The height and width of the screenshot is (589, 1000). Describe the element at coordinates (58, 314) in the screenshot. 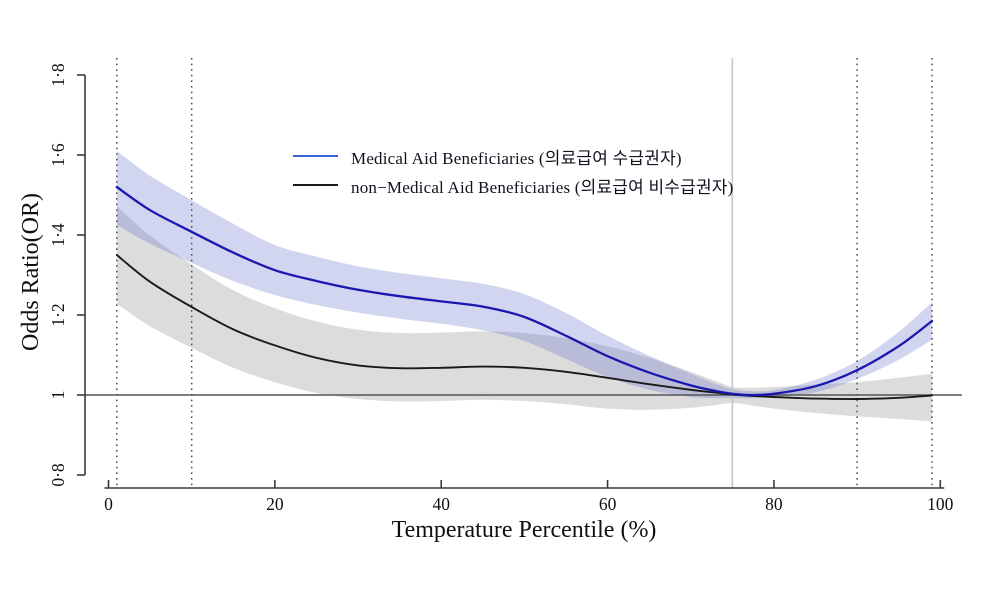

I see `y-tick-label: 1·2` at that location.